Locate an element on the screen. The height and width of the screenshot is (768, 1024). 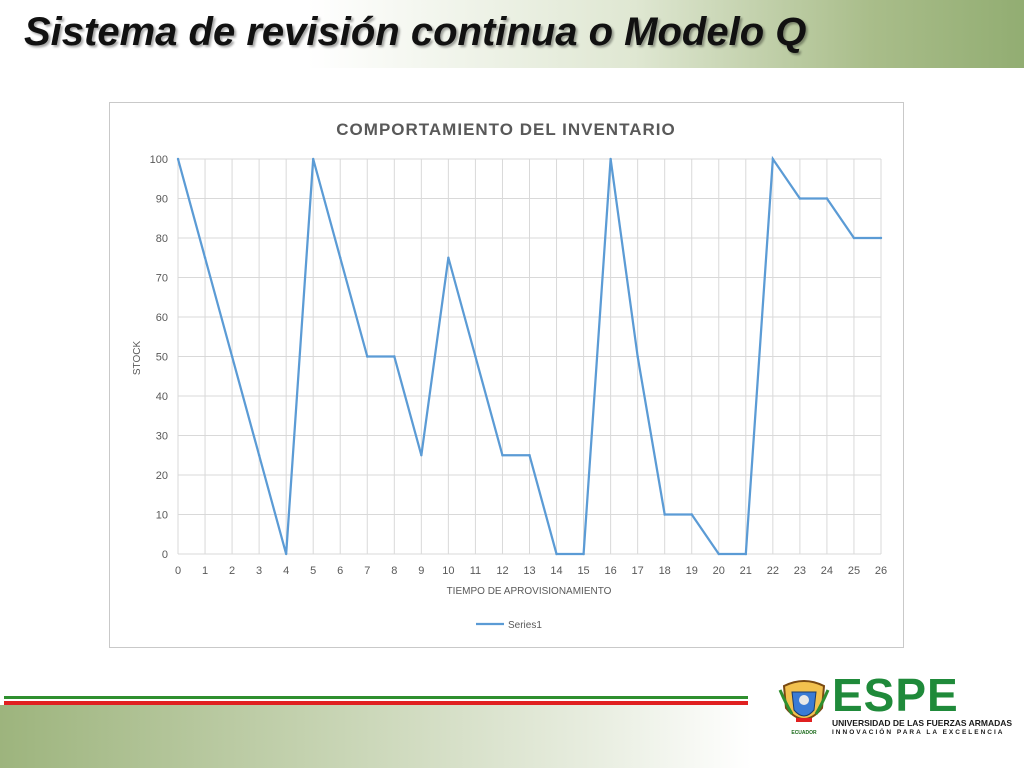
x-tick-label: 10 is located at coordinates (448, 571).